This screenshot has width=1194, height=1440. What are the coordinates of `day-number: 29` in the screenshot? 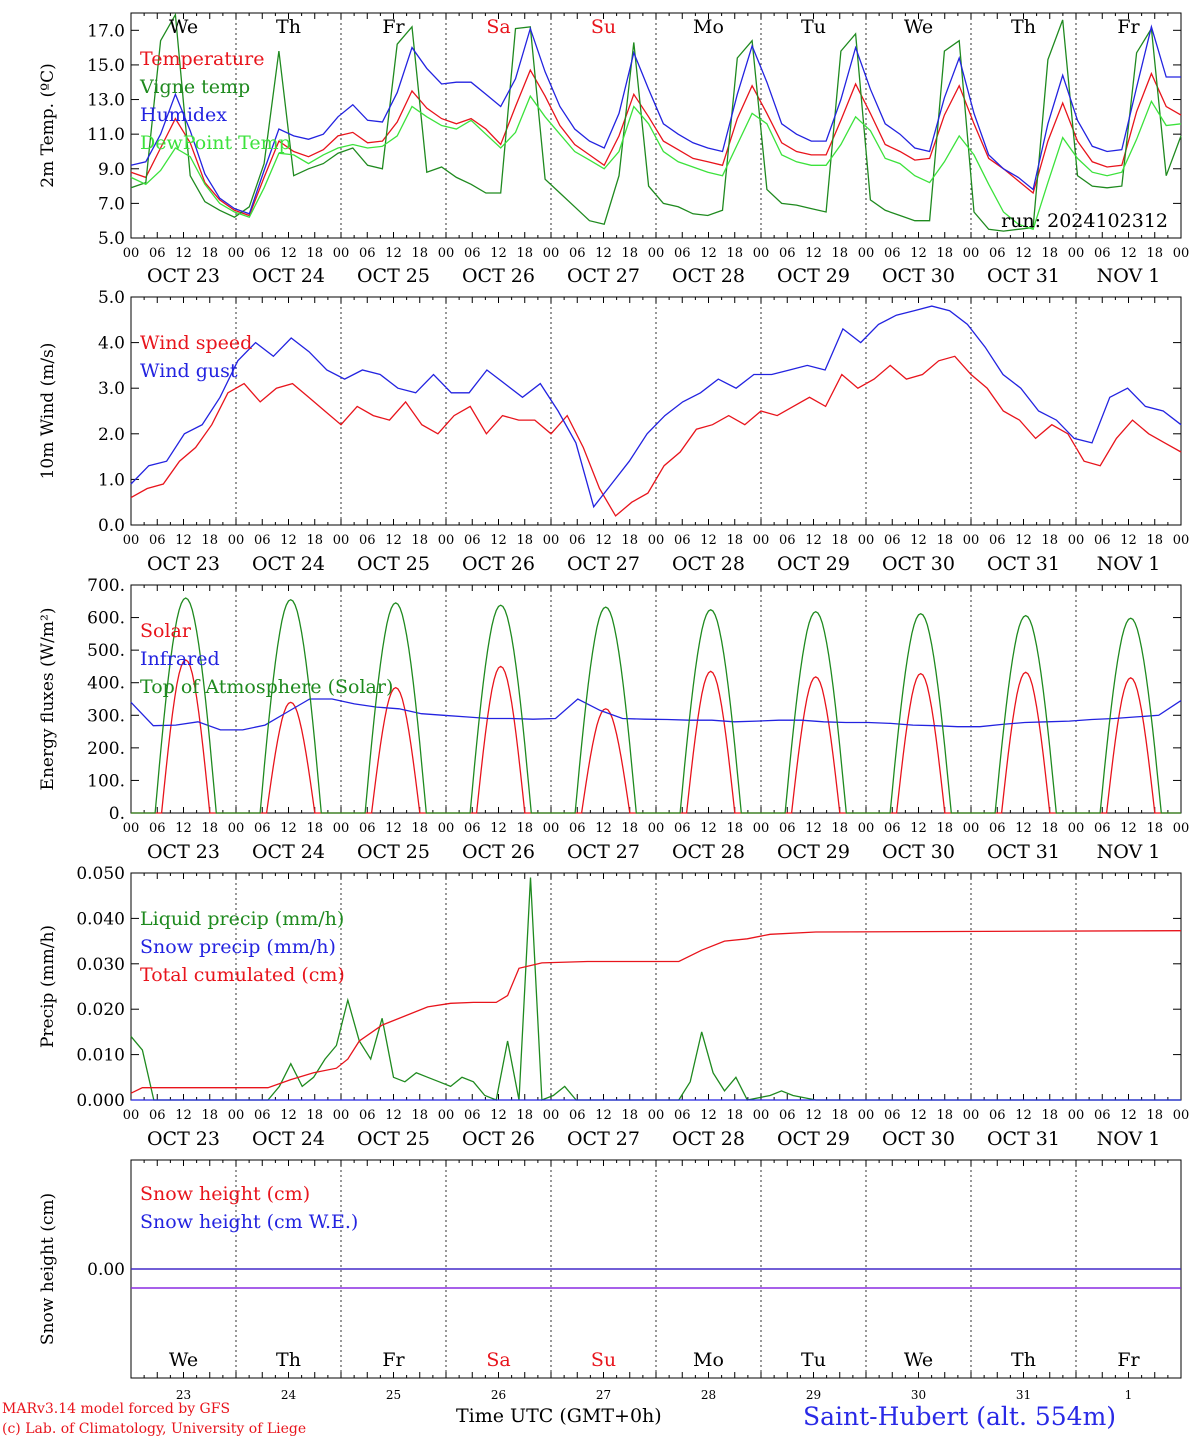 It's located at (813, 1395).